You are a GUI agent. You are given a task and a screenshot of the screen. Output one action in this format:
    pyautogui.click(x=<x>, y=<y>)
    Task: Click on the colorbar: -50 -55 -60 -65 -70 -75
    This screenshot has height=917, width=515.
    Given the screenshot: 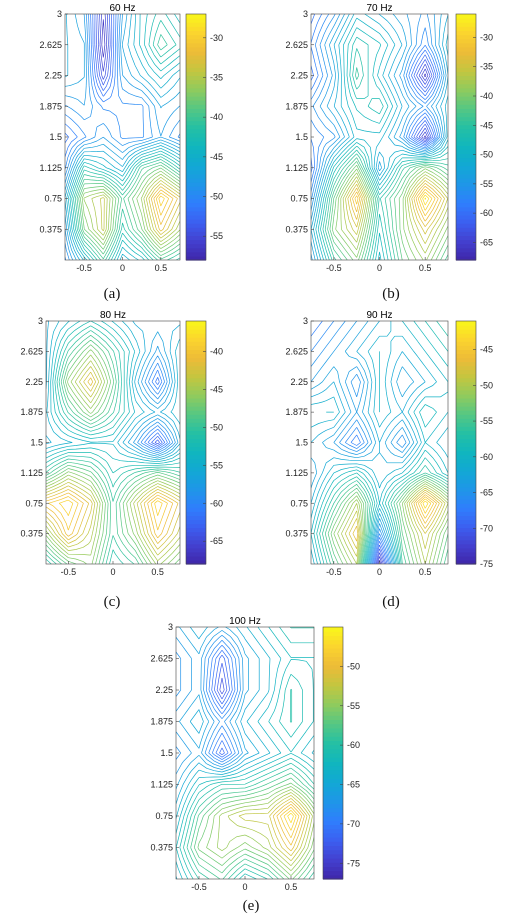 What is the action you would take?
    pyautogui.click(x=341, y=753)
    